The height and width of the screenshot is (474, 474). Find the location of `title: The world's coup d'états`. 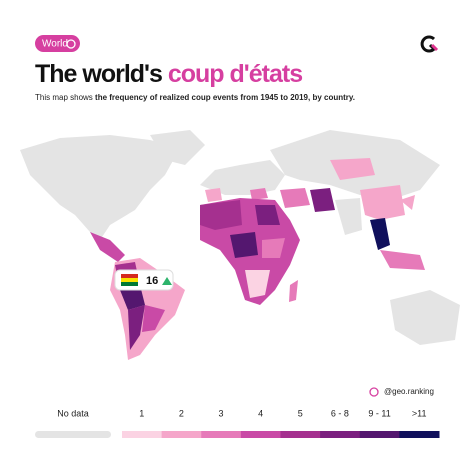

title: The world's coup d'états is located at coordinates (168, 74).